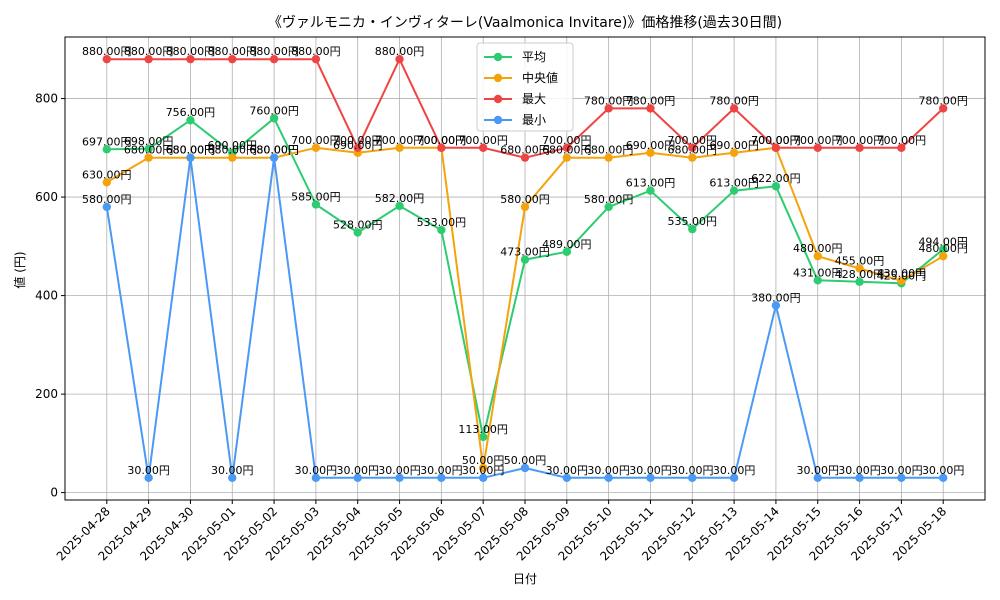 This screenshot has height=600, width=1000. I want to click on data-label: 489.00円, so click(567, 244).